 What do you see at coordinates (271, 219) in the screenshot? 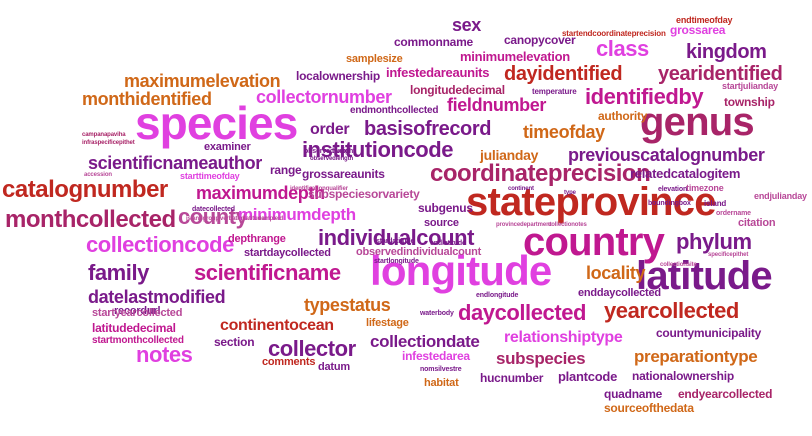
I see `word-sampleid: sampleid` at bounding box center [271, 219].